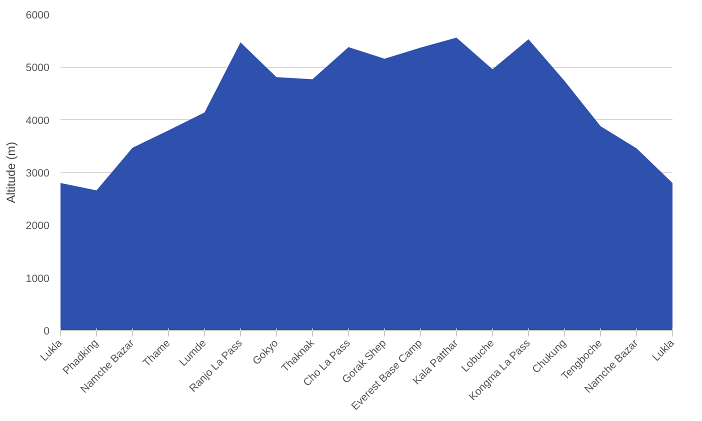  I want to click on y-tick-label: 6000, so click(38, 16).